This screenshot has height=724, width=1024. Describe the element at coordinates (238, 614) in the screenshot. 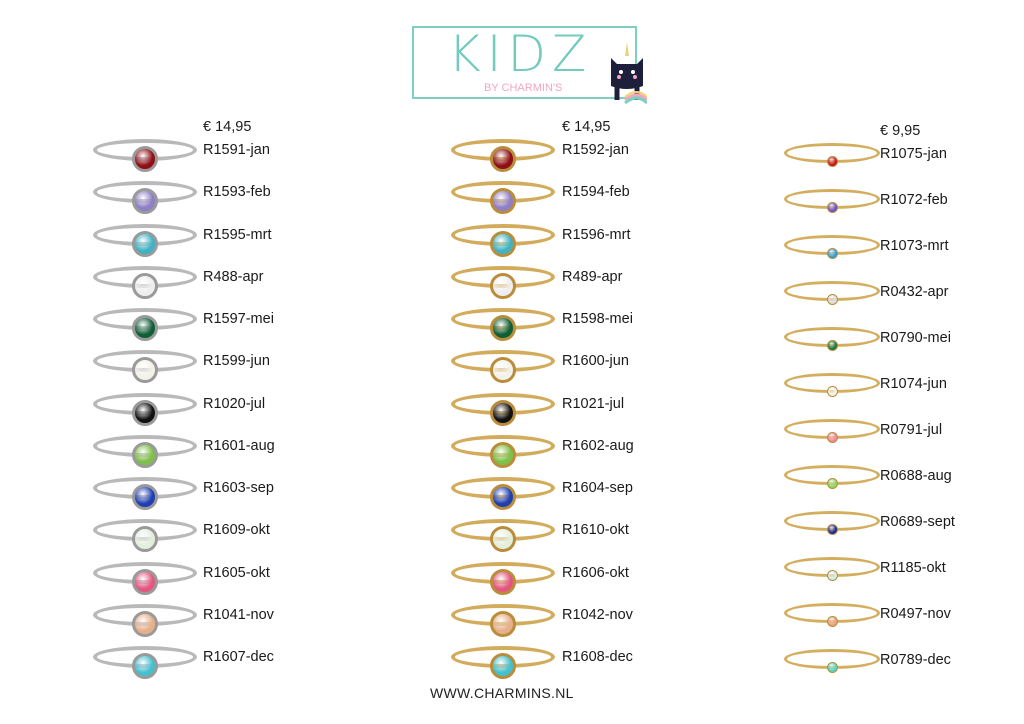

I see `product-code: R1041-nov` at that location.